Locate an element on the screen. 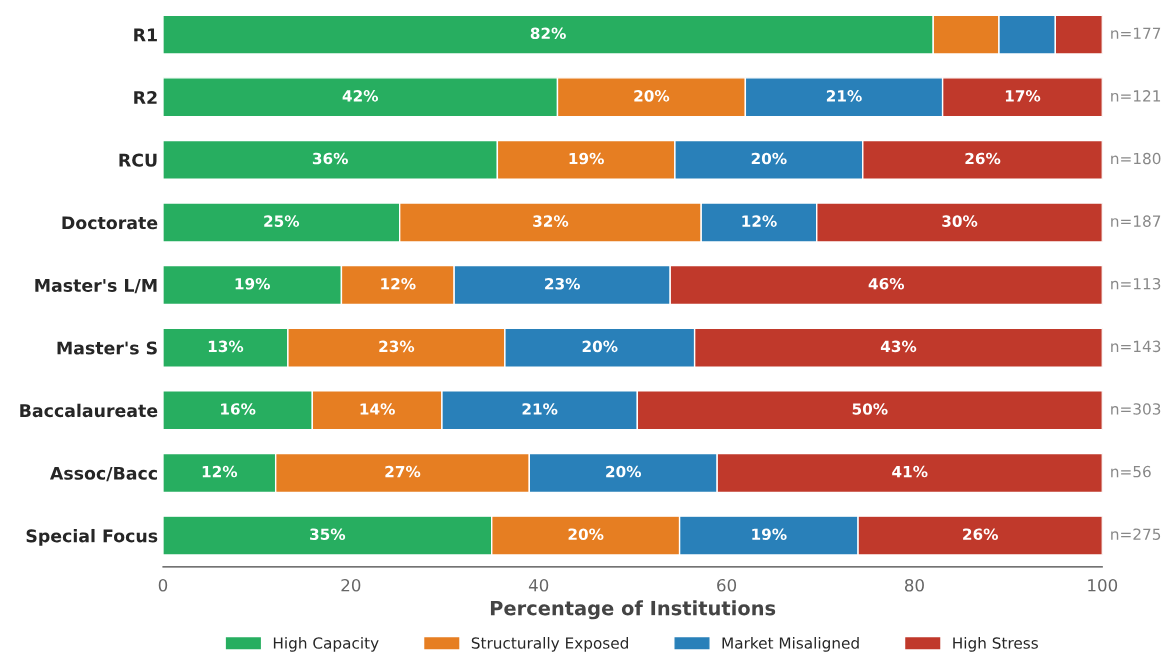  data-label: 42% is located at coordinates (360, 96).